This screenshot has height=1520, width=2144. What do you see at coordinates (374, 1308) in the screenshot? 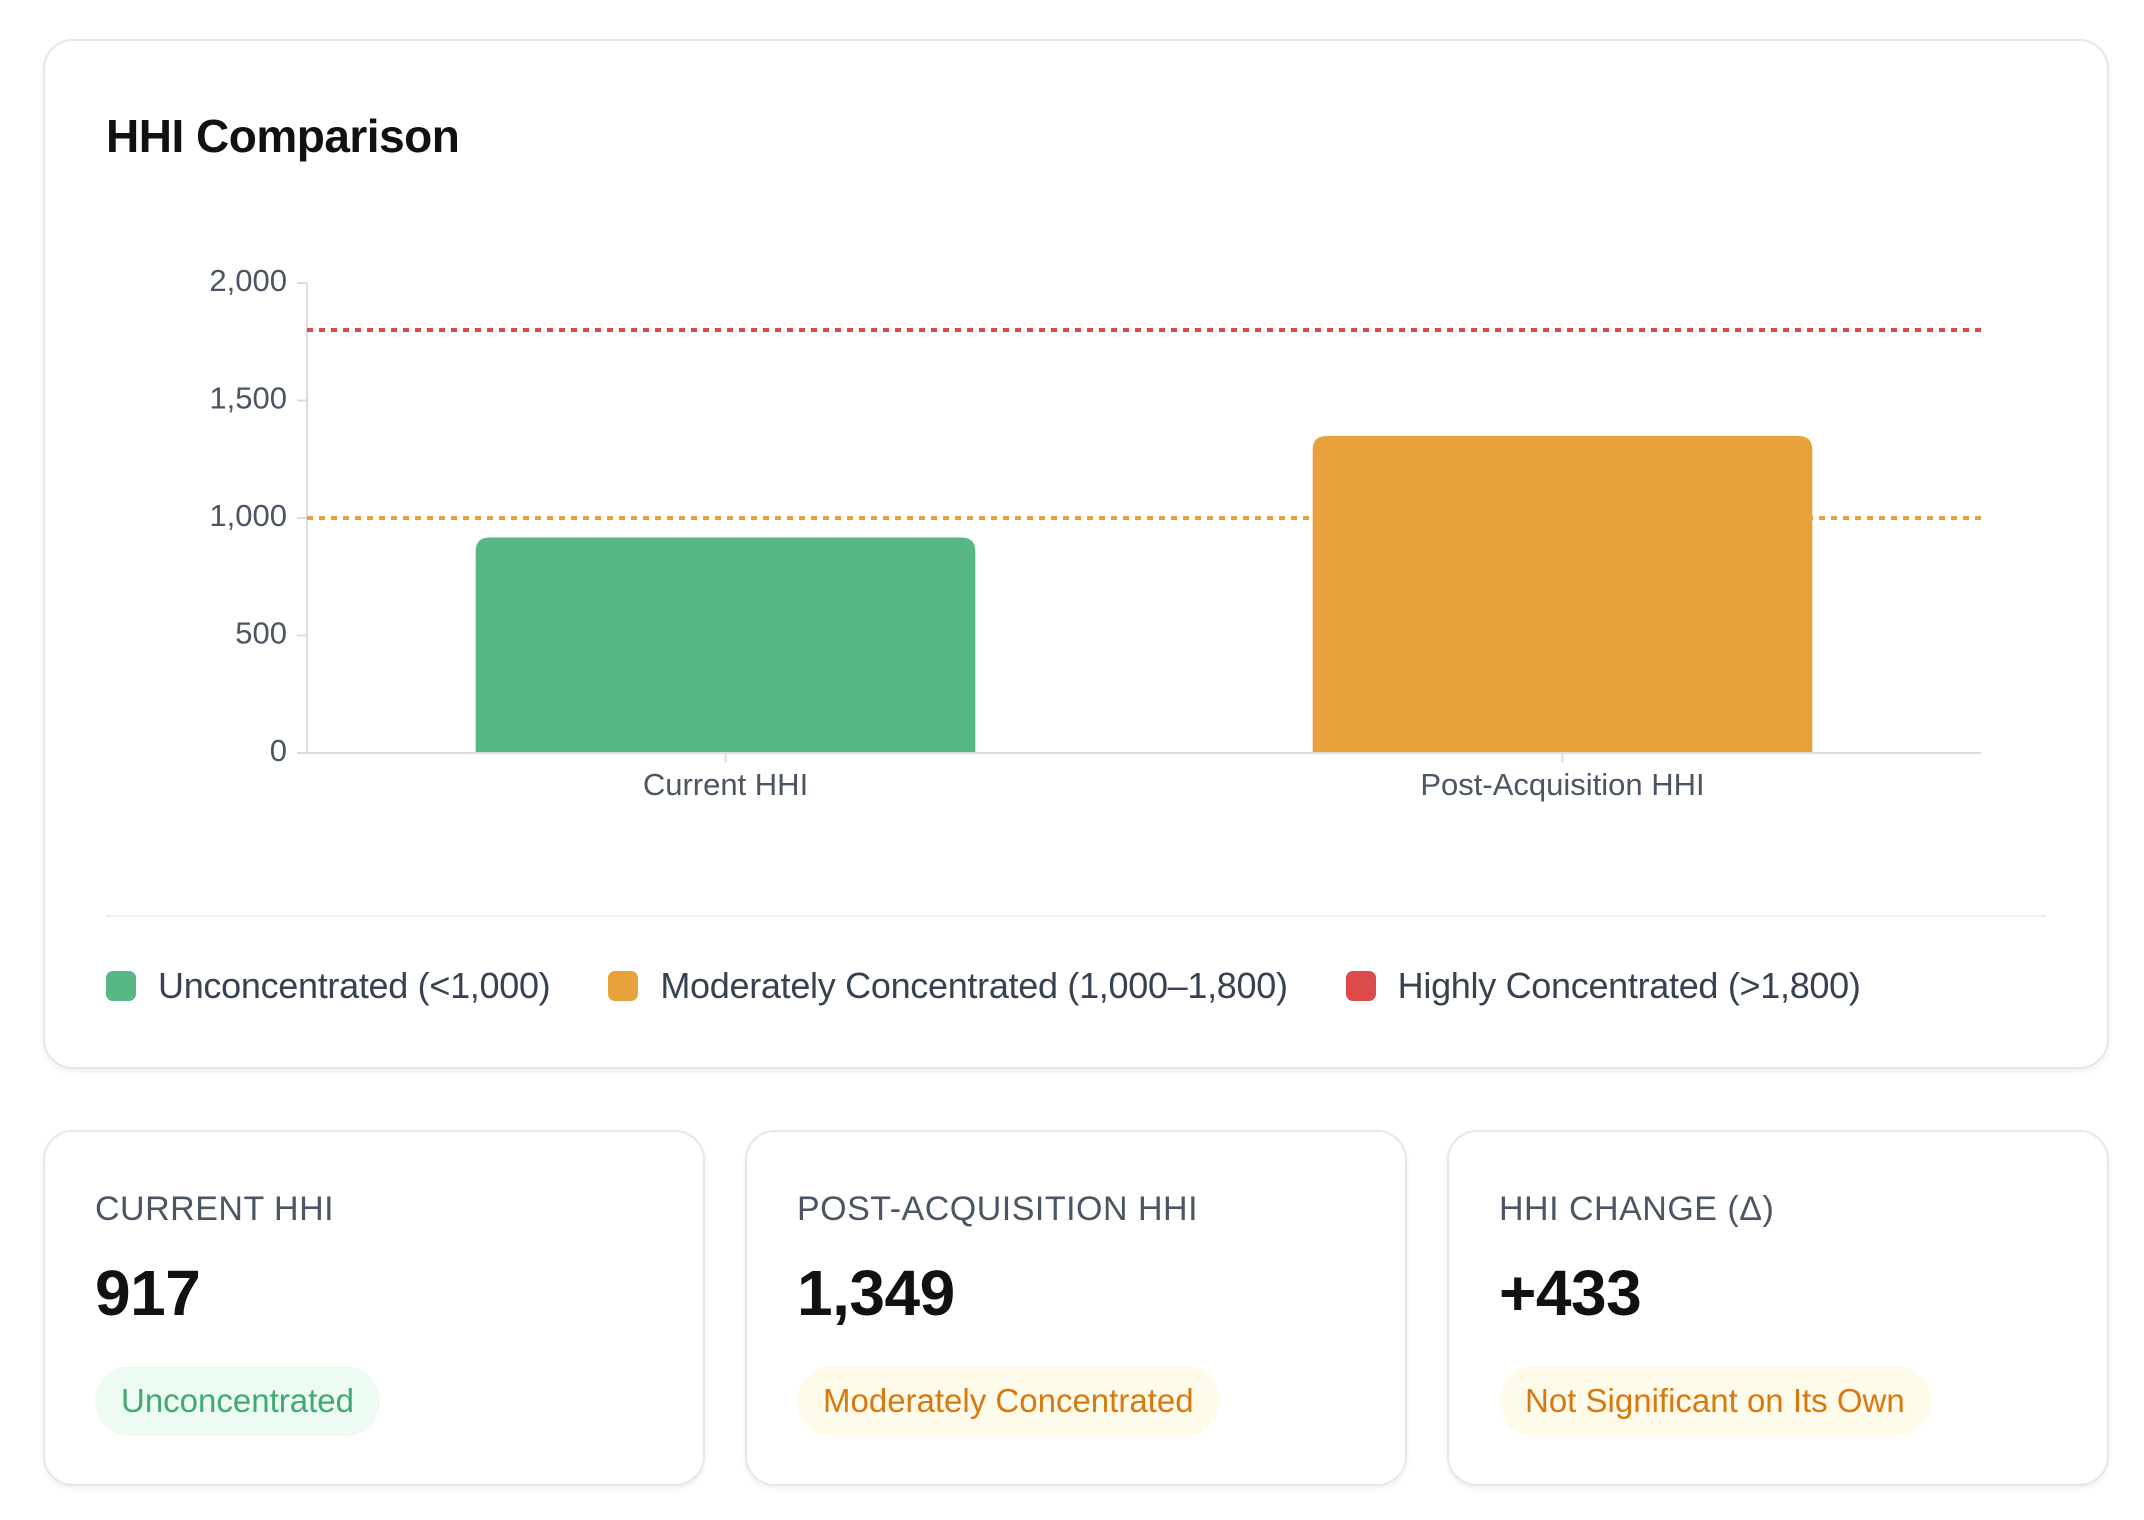
I see `stat-card-current-hhi: CURRENT HHI 917 Unconcentrated` at bounding box center [374, 1308].